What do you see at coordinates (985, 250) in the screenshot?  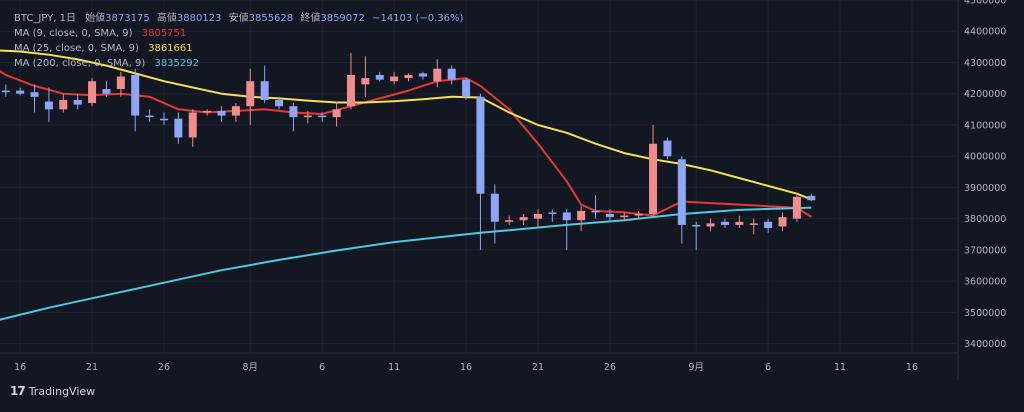 I see `y-tick-label: 3700000` at bounding box center [985, 250].